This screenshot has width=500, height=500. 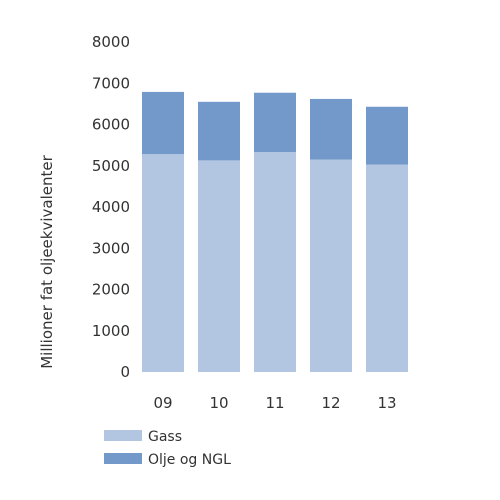 I want to click on legend-label: Gass, so click(x=165, y=437).